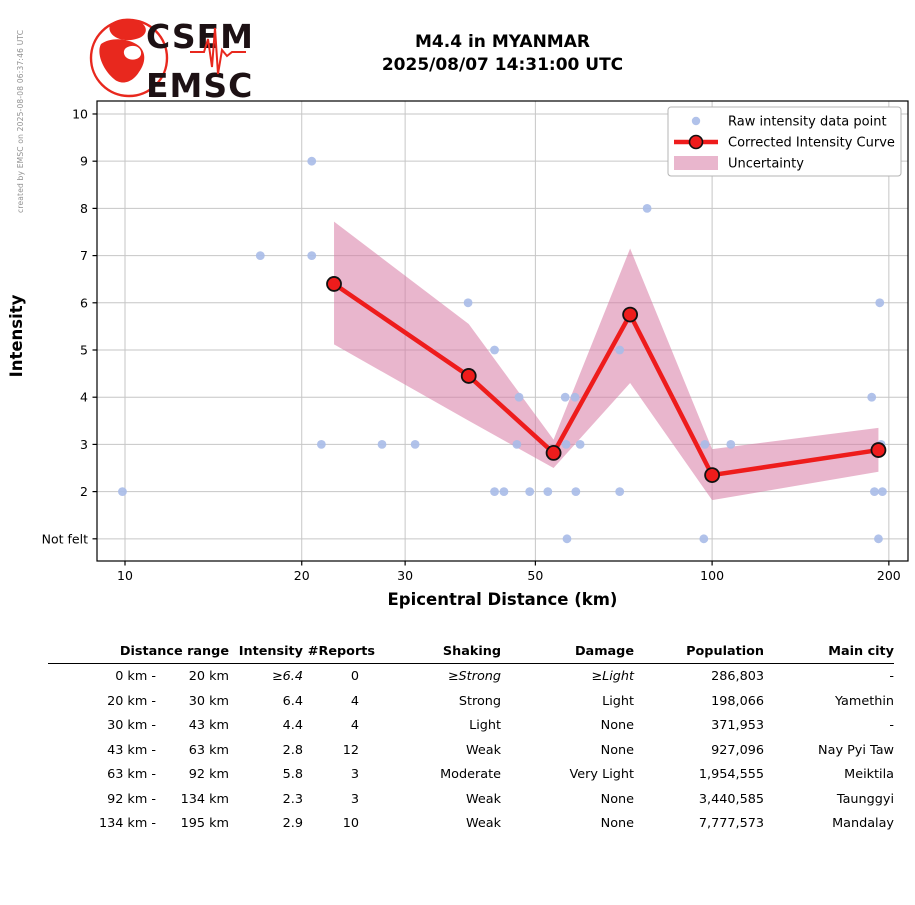  What do you see at coordinates (474, 676) in the screenshot?
I see `shaking-cell: ≥Strong` at bounding box center [474, 676].